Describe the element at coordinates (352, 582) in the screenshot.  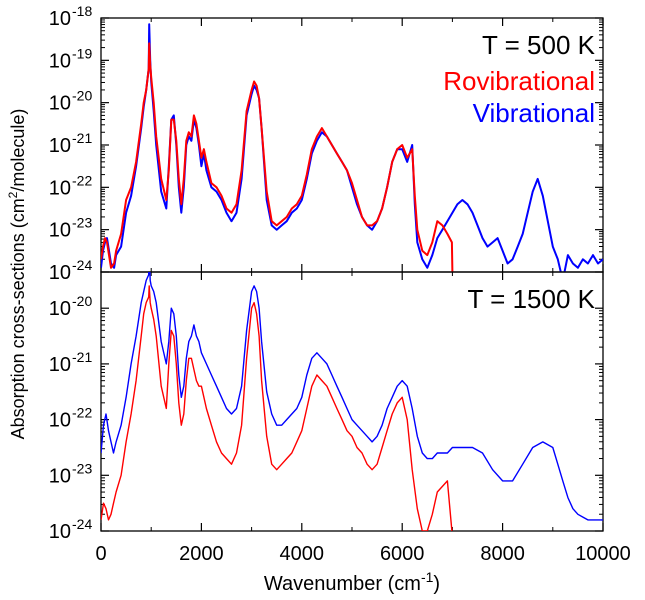
I see `x-axis-label: Wavenumber (cm-1)` at that location.